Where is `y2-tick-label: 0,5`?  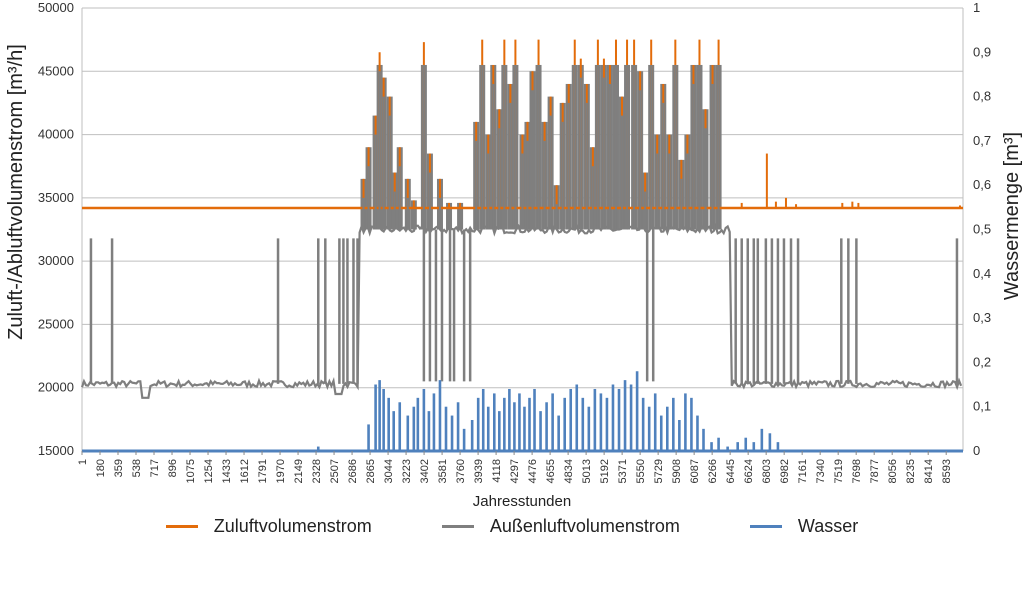 y2-tick-label: 0,5 is located at coordinates (982, 229).